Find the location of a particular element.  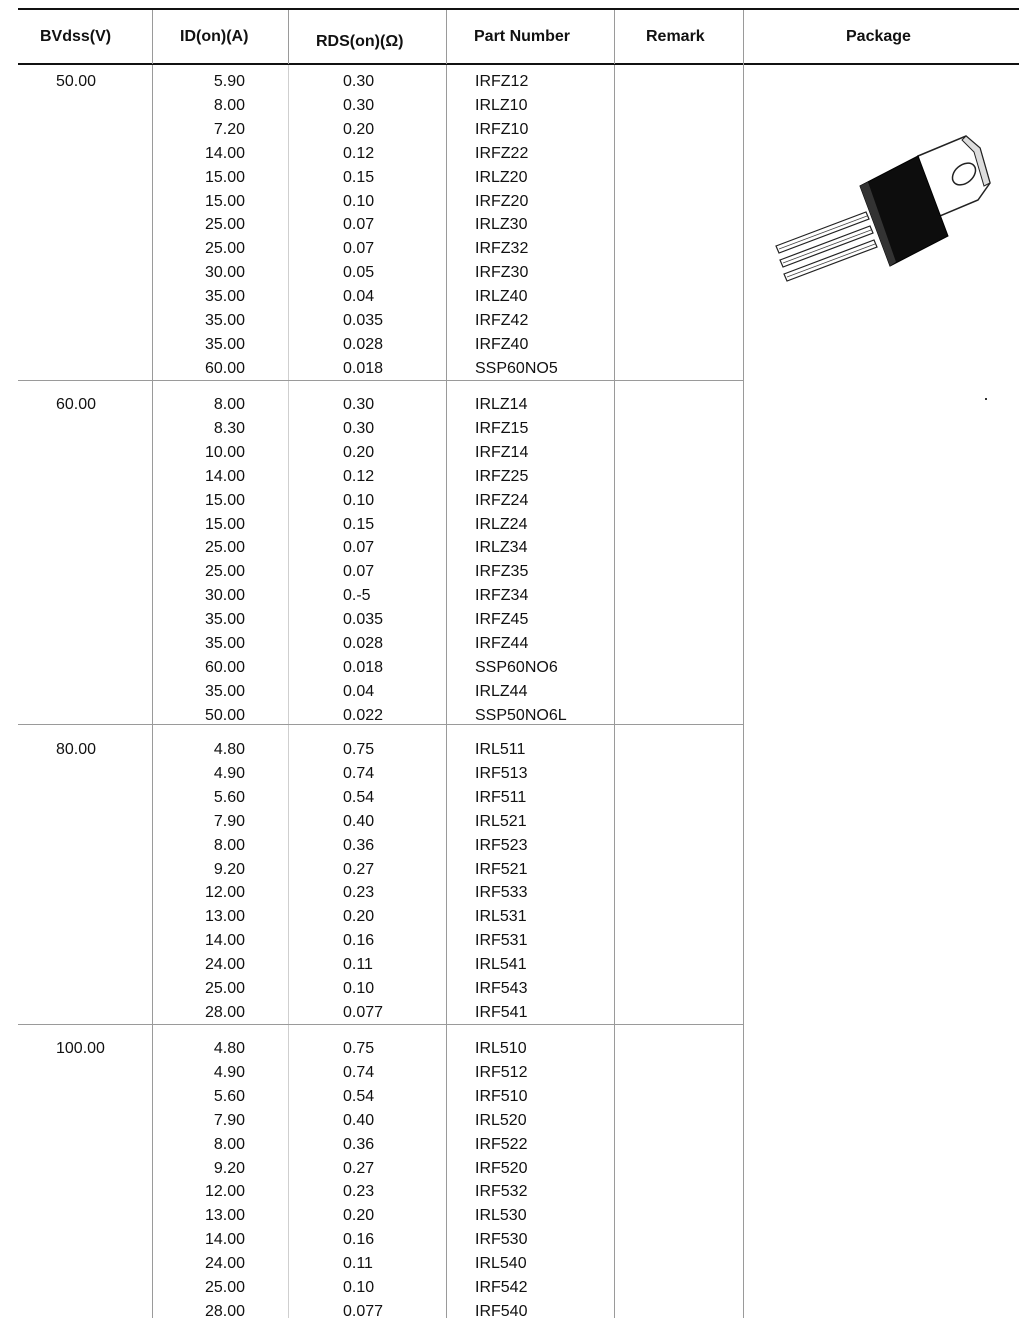

rds-on-value: 0.077 is located at coordinates (363, 1012).